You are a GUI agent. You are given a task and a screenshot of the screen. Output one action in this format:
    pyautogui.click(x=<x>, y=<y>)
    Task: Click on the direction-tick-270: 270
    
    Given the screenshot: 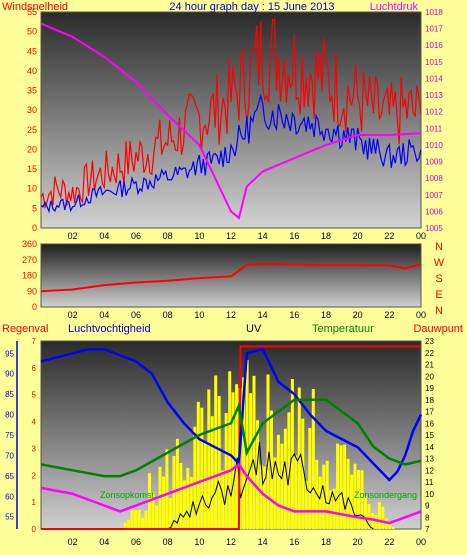 What is the action you would take?
    pyautogui.click(x=29, y=260)
    